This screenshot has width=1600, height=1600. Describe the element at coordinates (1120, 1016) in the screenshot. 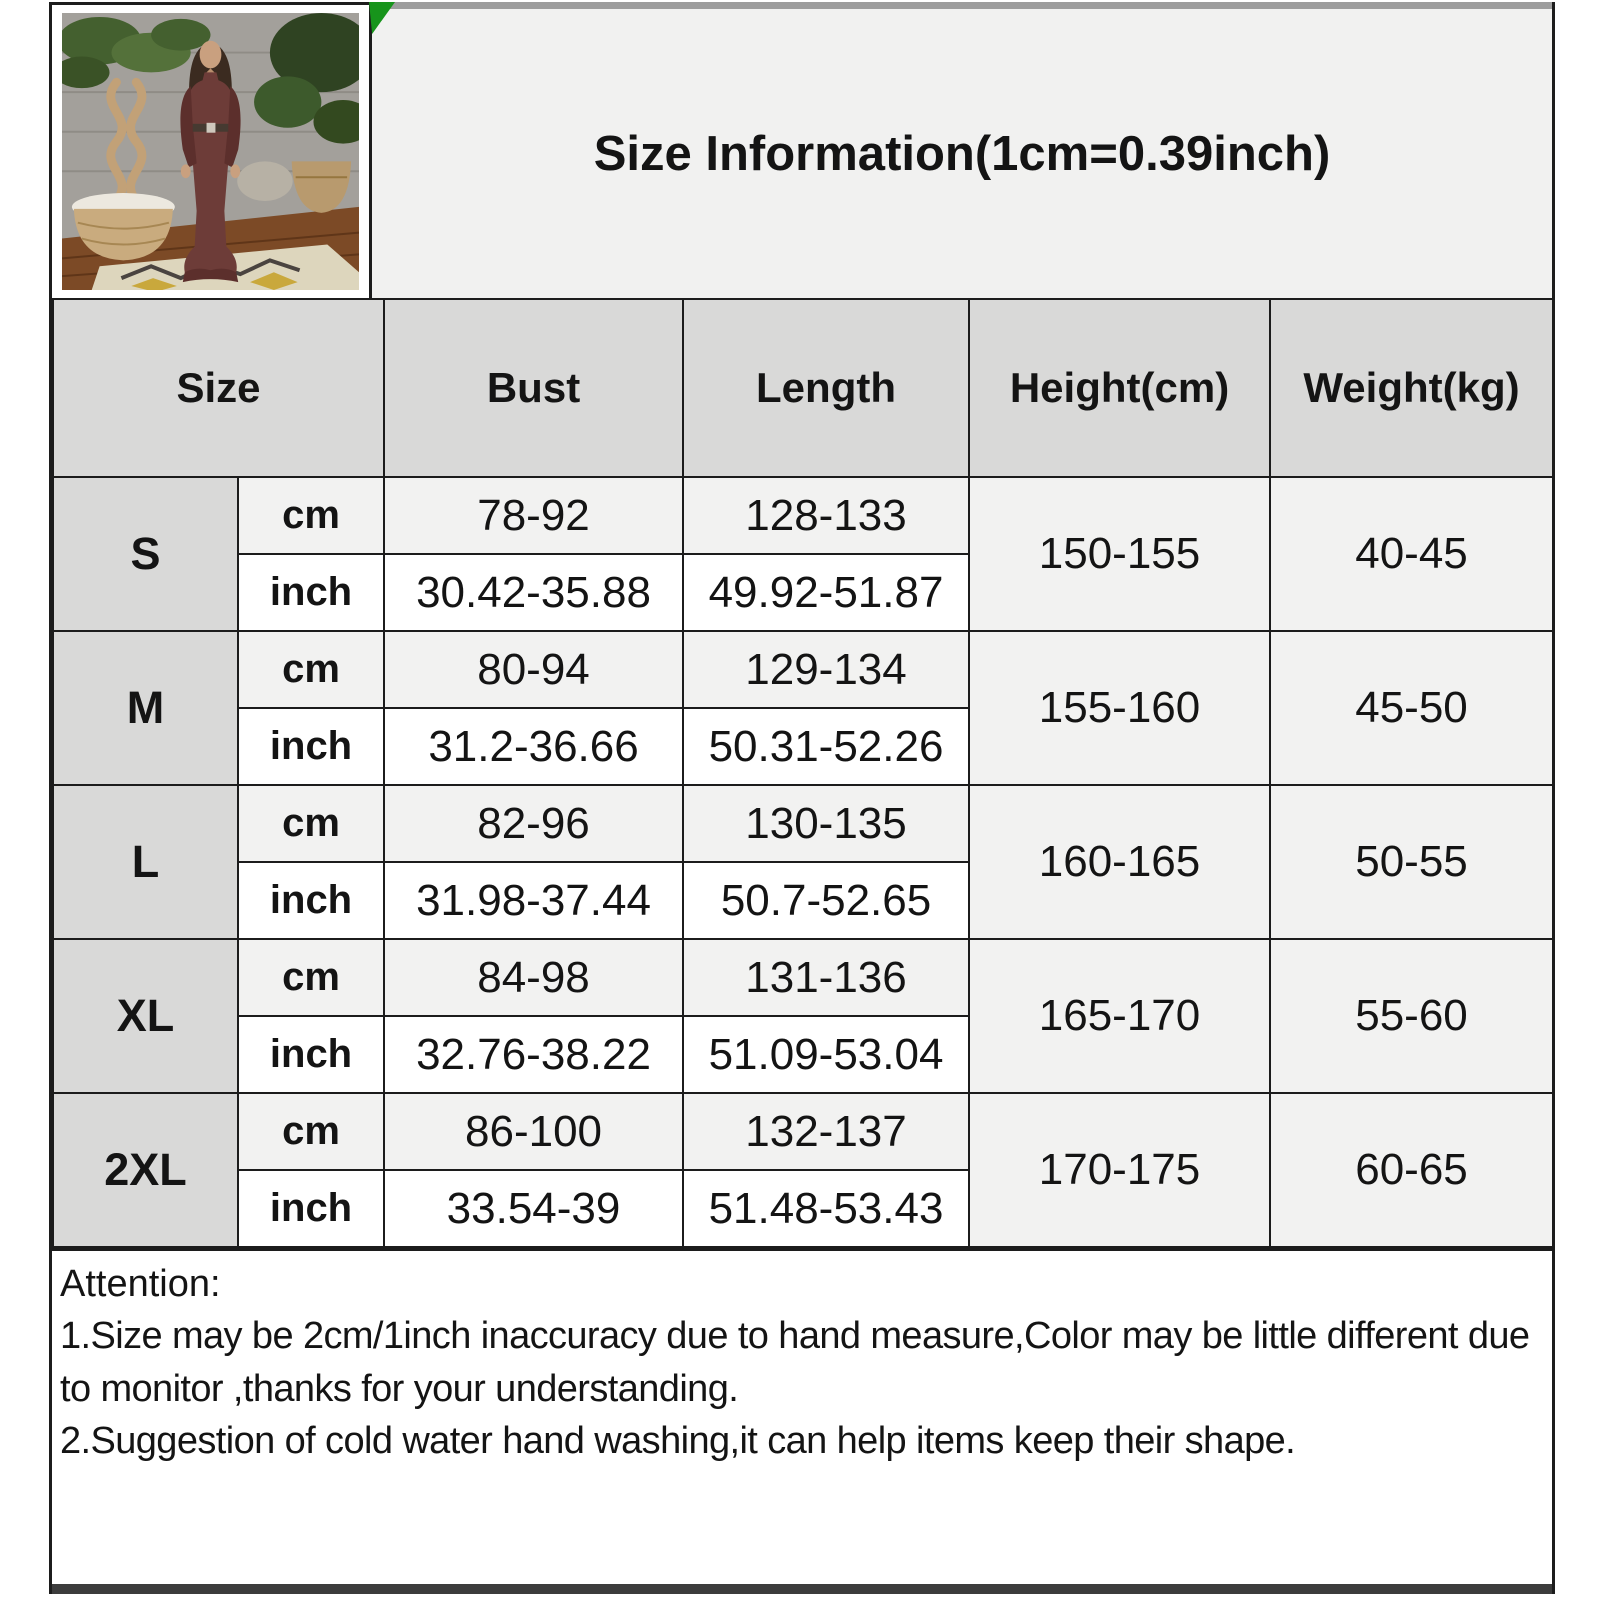

I see `height-value: 165-170` at that location.